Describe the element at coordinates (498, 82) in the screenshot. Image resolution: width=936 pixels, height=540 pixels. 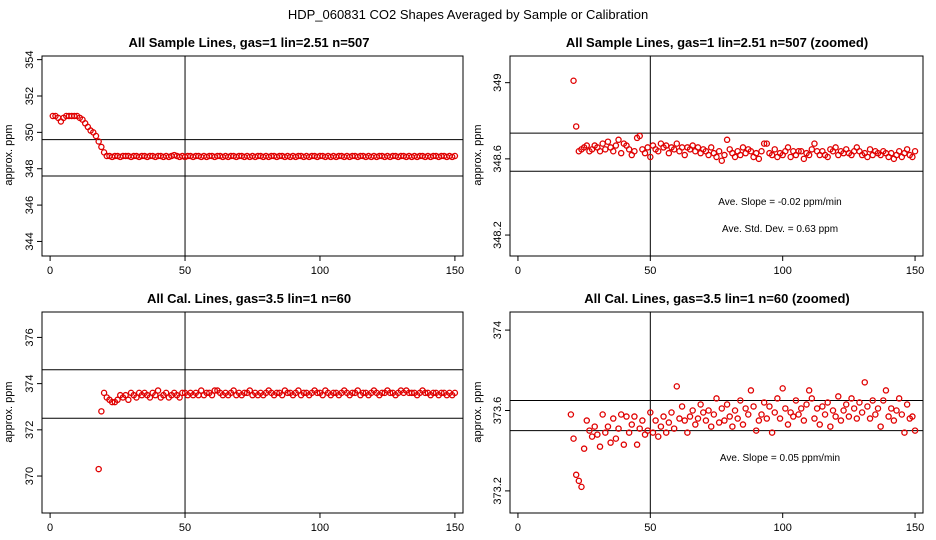
I see `y-tick-label: 349` at that location.